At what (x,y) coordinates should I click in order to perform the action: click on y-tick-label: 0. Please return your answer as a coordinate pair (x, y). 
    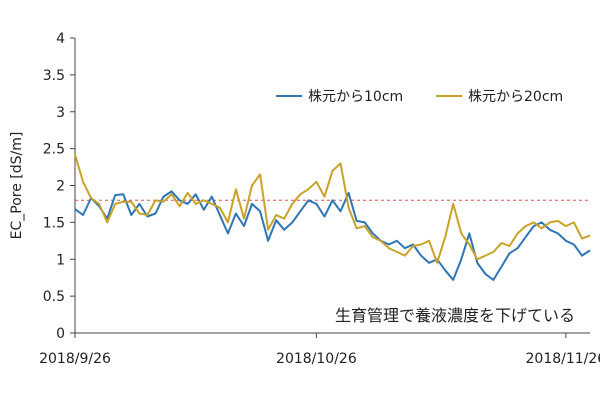
    Looking at the image, I should click on (60, 334).